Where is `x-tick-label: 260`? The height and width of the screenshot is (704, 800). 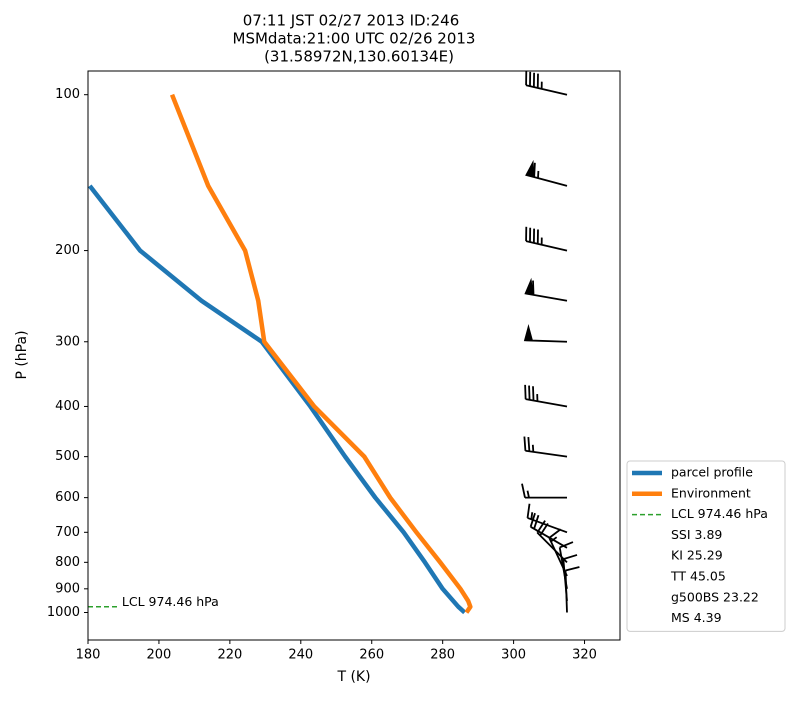
x-tick-label: 260 is located at coordinates (371, 655).